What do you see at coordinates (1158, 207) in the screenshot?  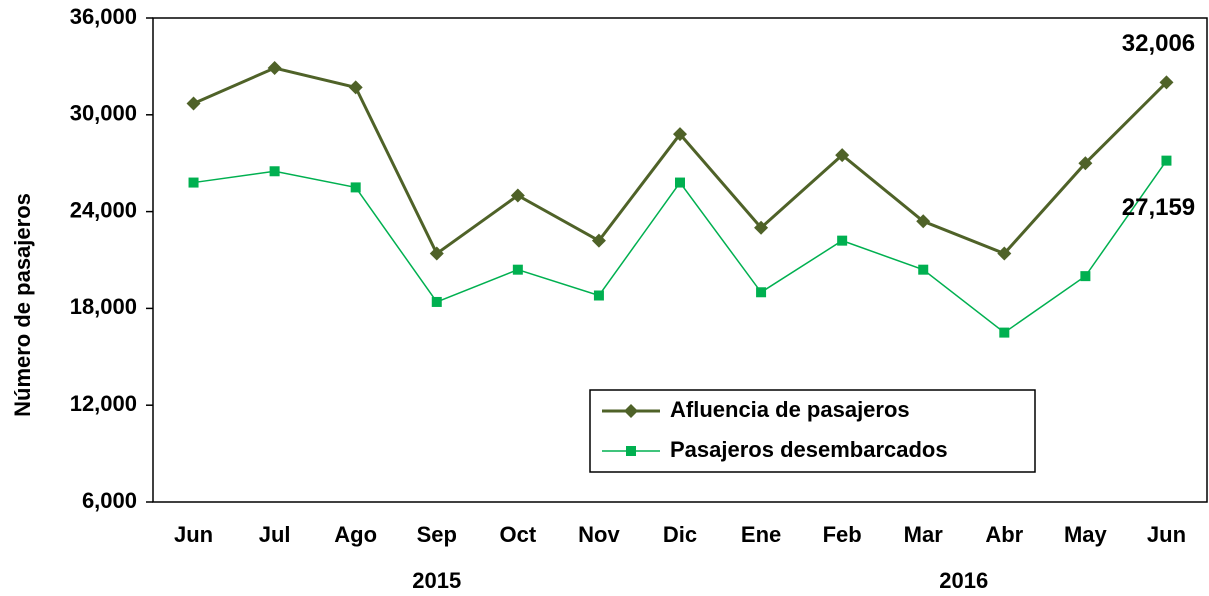 I see `data-label: 27,159` at bounding box center [1158, 207].